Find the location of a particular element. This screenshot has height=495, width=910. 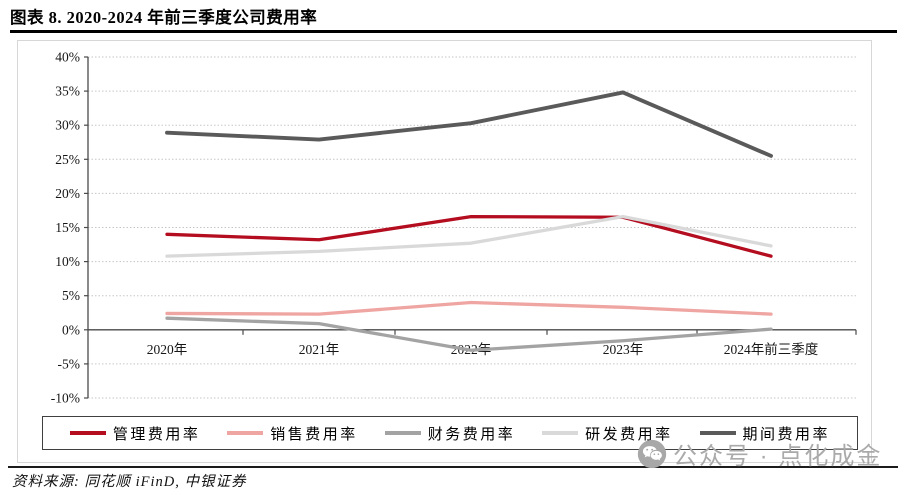

legend-swatch-management is located at coordinates (87, 433).